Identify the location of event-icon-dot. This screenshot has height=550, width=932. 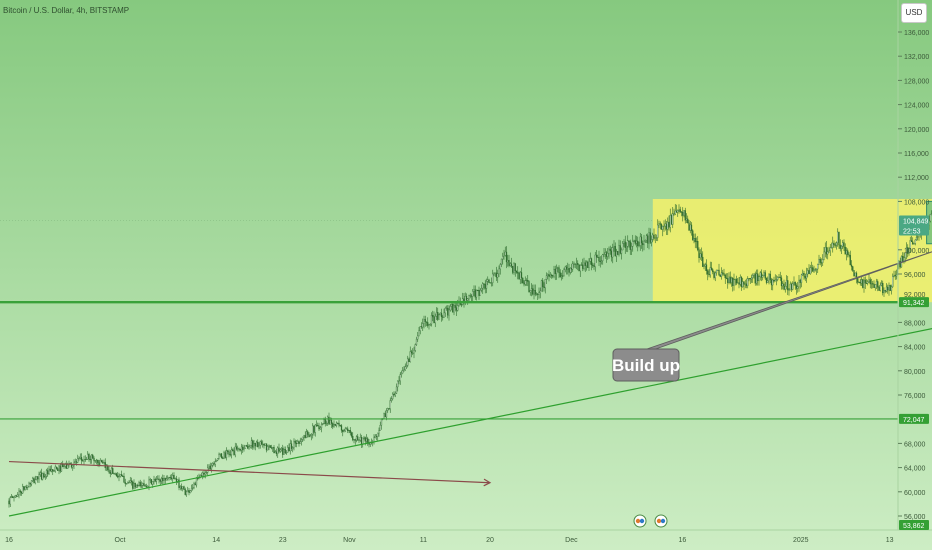
(659, 521).